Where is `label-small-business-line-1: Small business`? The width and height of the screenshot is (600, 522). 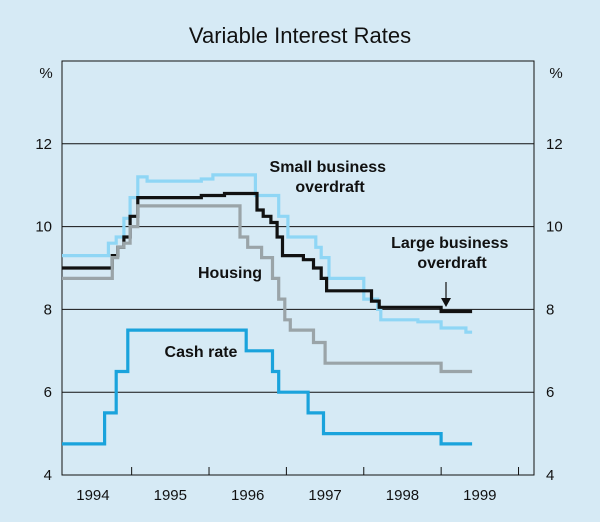 label-small-business-line-1: Small business is located at coordinates (328, 167).